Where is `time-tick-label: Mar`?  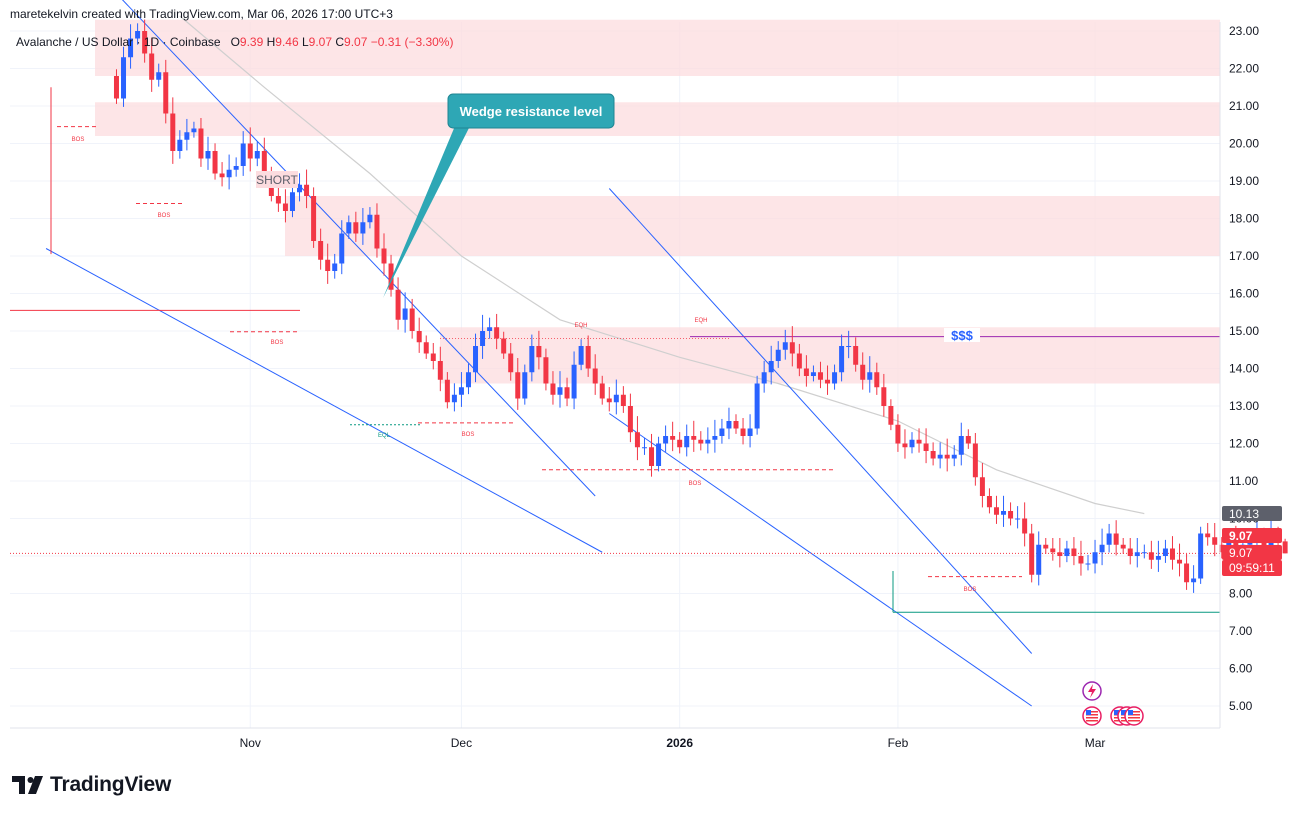
time-tick-label: Mar is located at coordinates (1095, 743).